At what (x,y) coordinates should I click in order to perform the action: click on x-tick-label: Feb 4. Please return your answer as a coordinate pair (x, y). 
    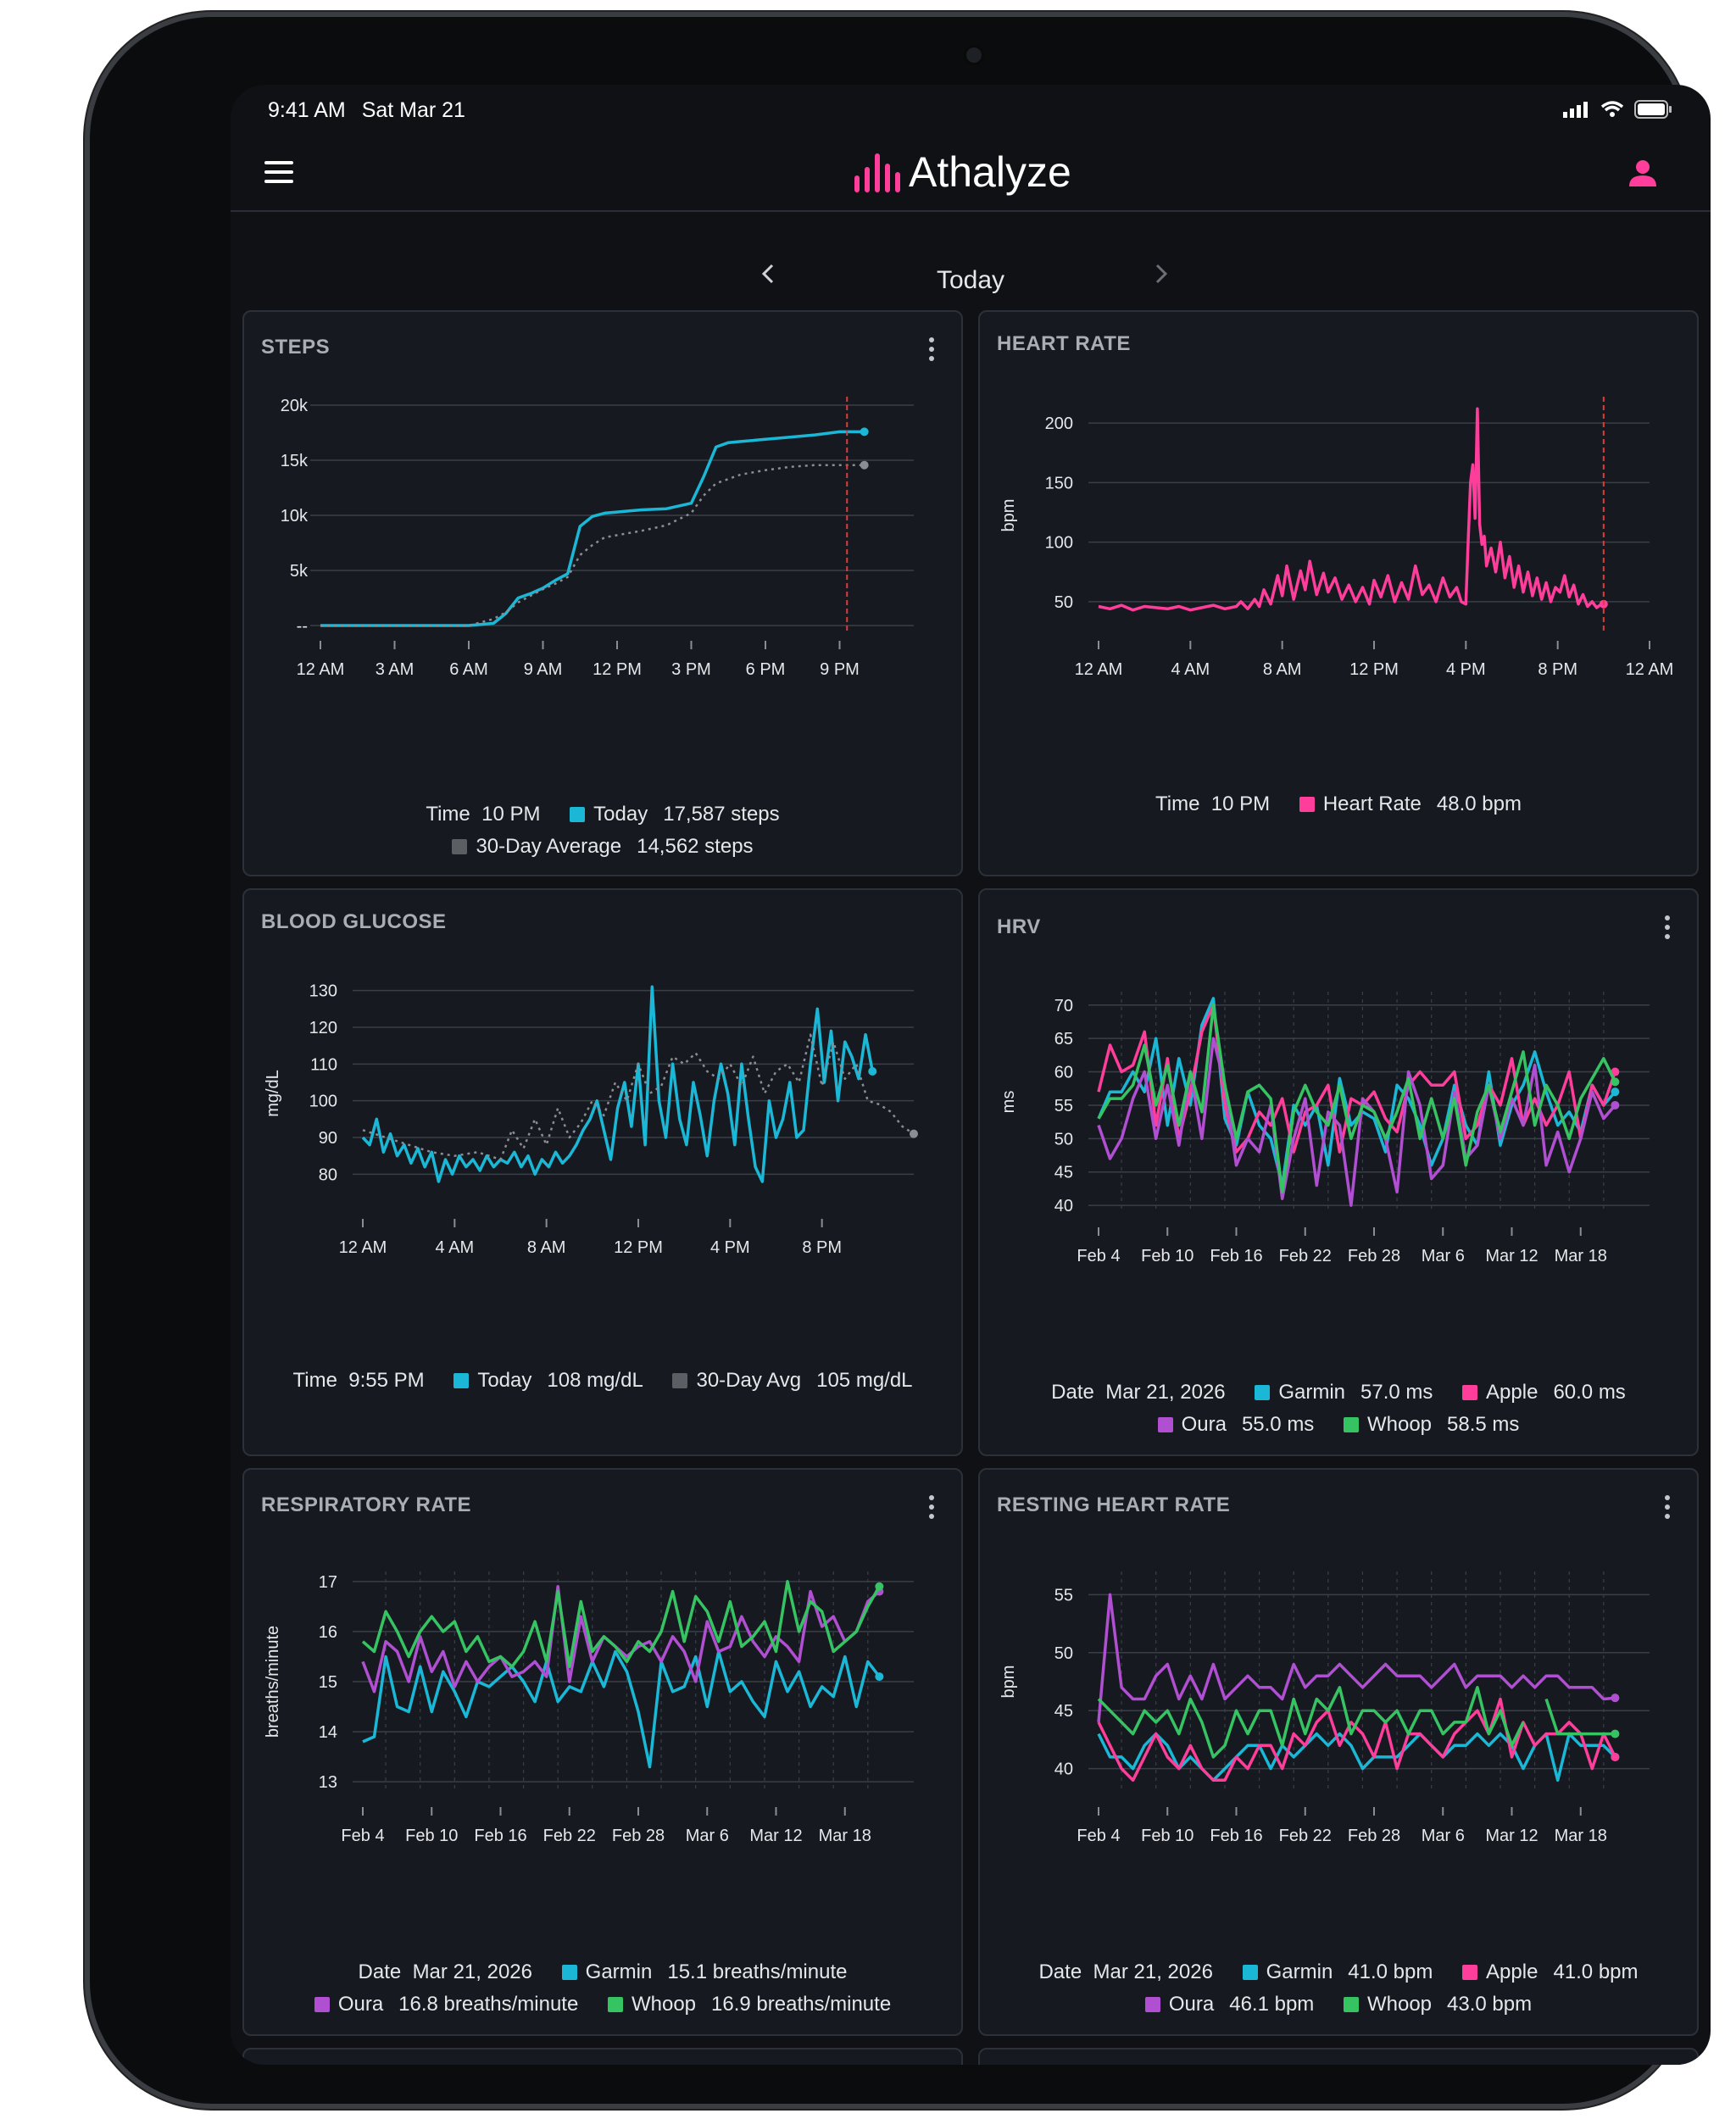
    Looking at the image, I should click on (1098, 1836).